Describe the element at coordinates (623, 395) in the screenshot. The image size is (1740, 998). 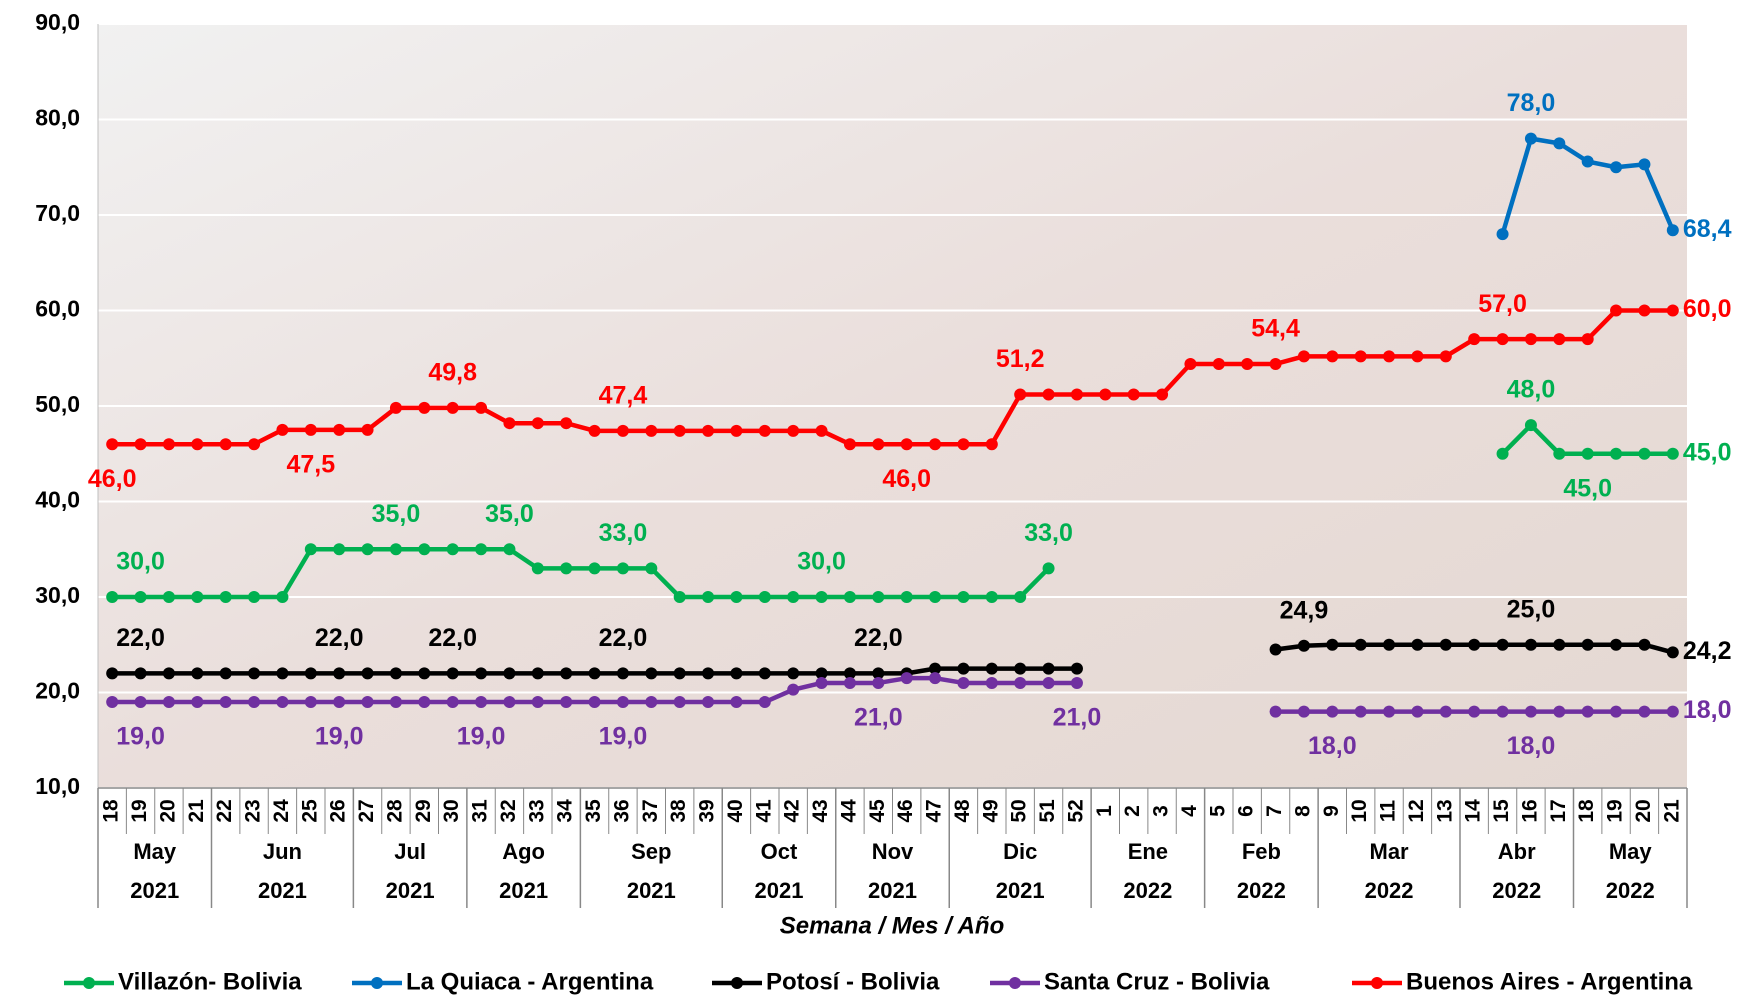
I see `data-label: 47,4` at that location.